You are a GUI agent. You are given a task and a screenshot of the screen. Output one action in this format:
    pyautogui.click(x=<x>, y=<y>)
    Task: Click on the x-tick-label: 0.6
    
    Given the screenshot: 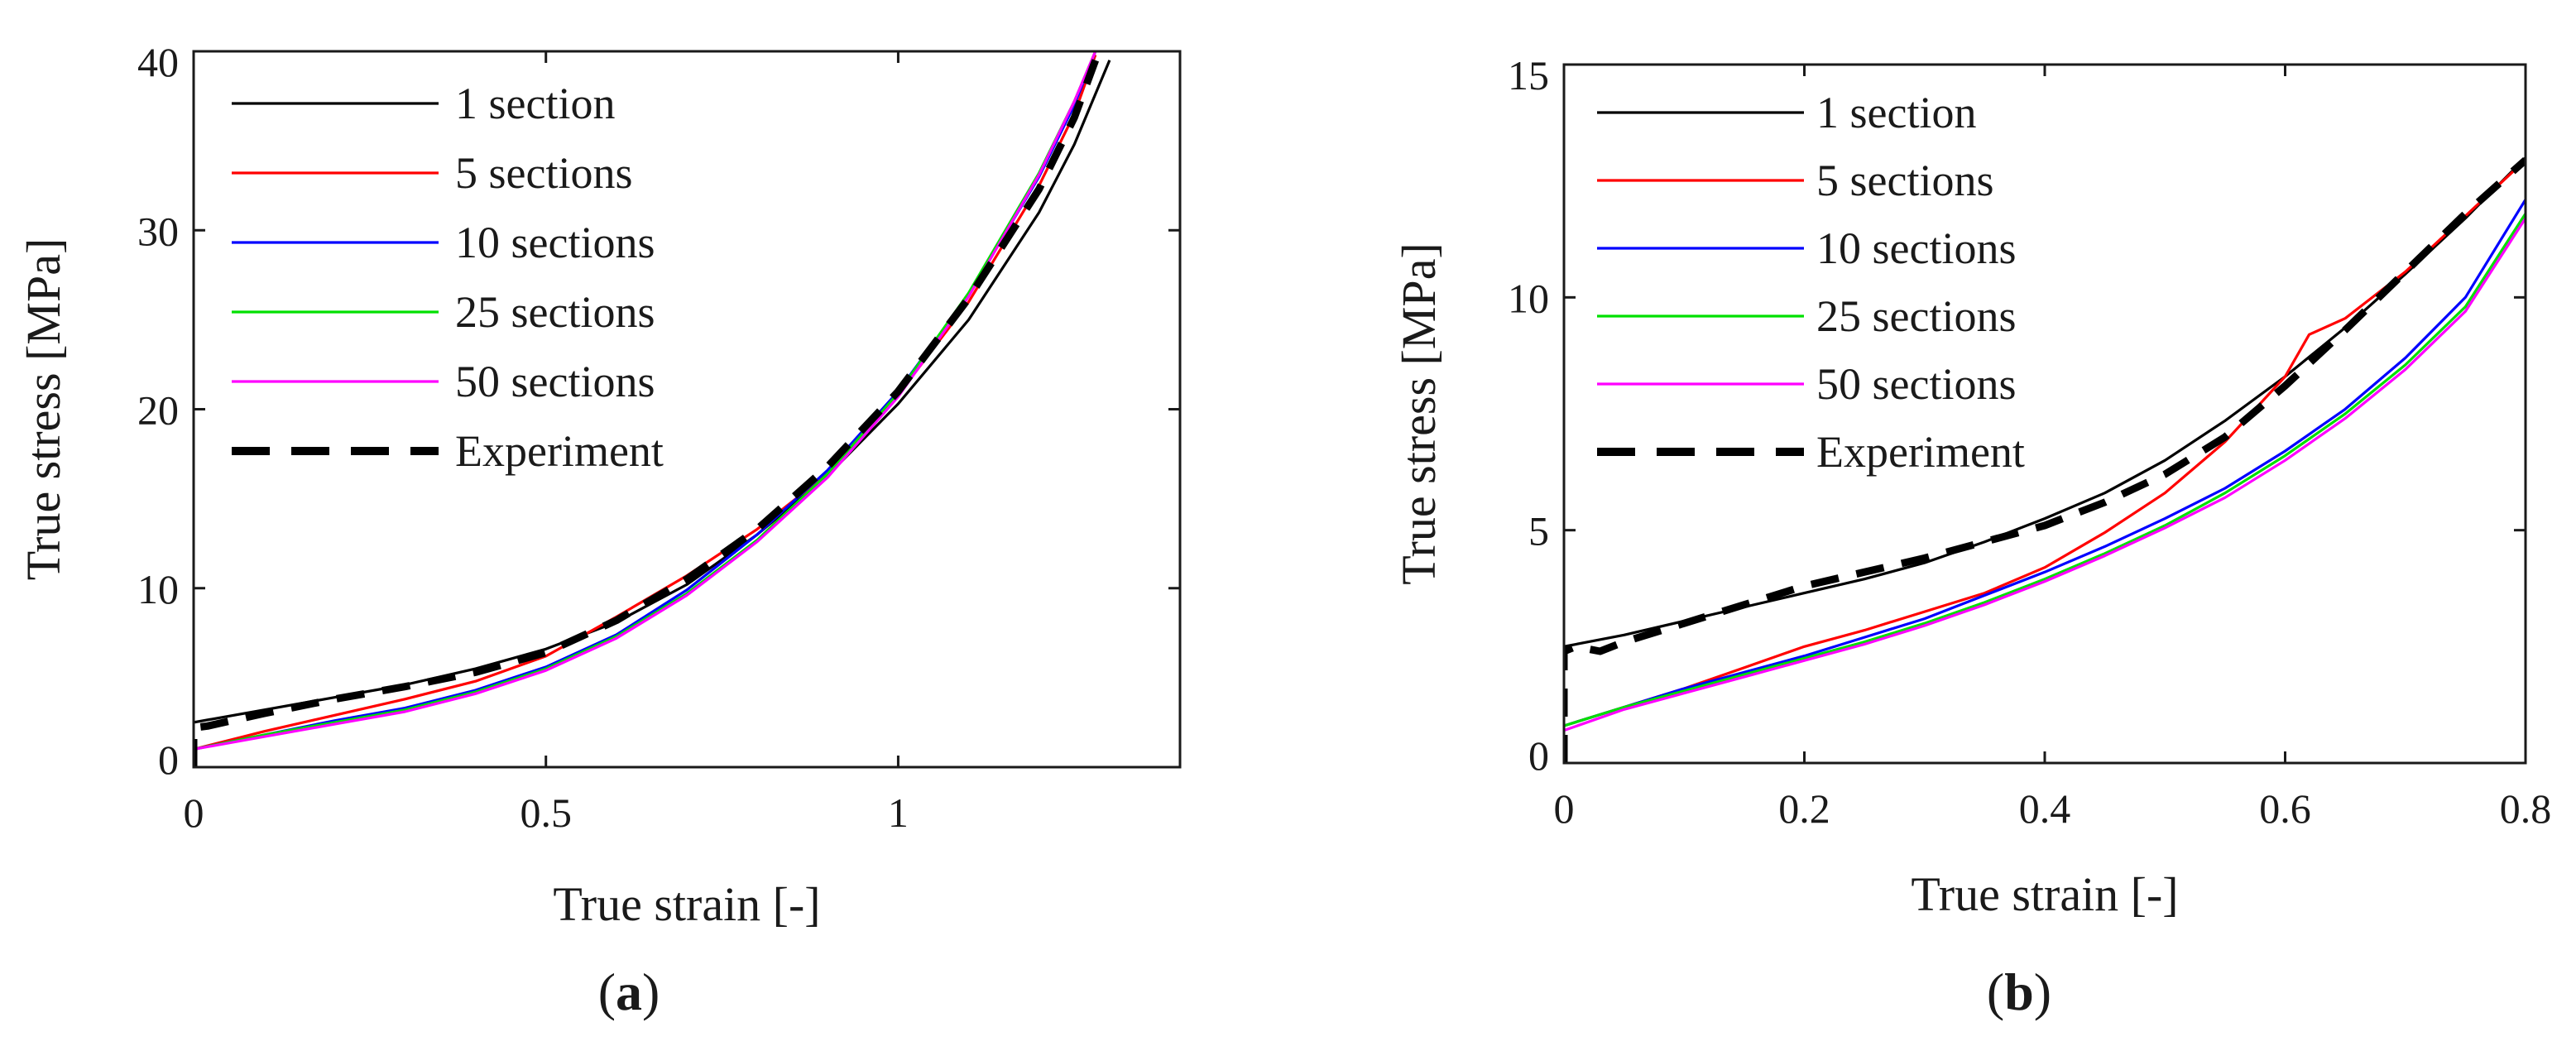 What is the action you would take?
    pyautogui.click(x=2285, y=808)
    